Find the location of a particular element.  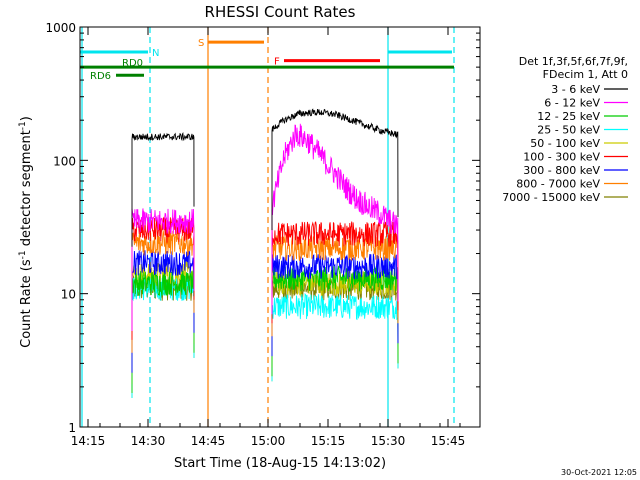

x-axis-label: Start Time (18-Aug-15 14:13:02) is located at coordinates (280, 463).